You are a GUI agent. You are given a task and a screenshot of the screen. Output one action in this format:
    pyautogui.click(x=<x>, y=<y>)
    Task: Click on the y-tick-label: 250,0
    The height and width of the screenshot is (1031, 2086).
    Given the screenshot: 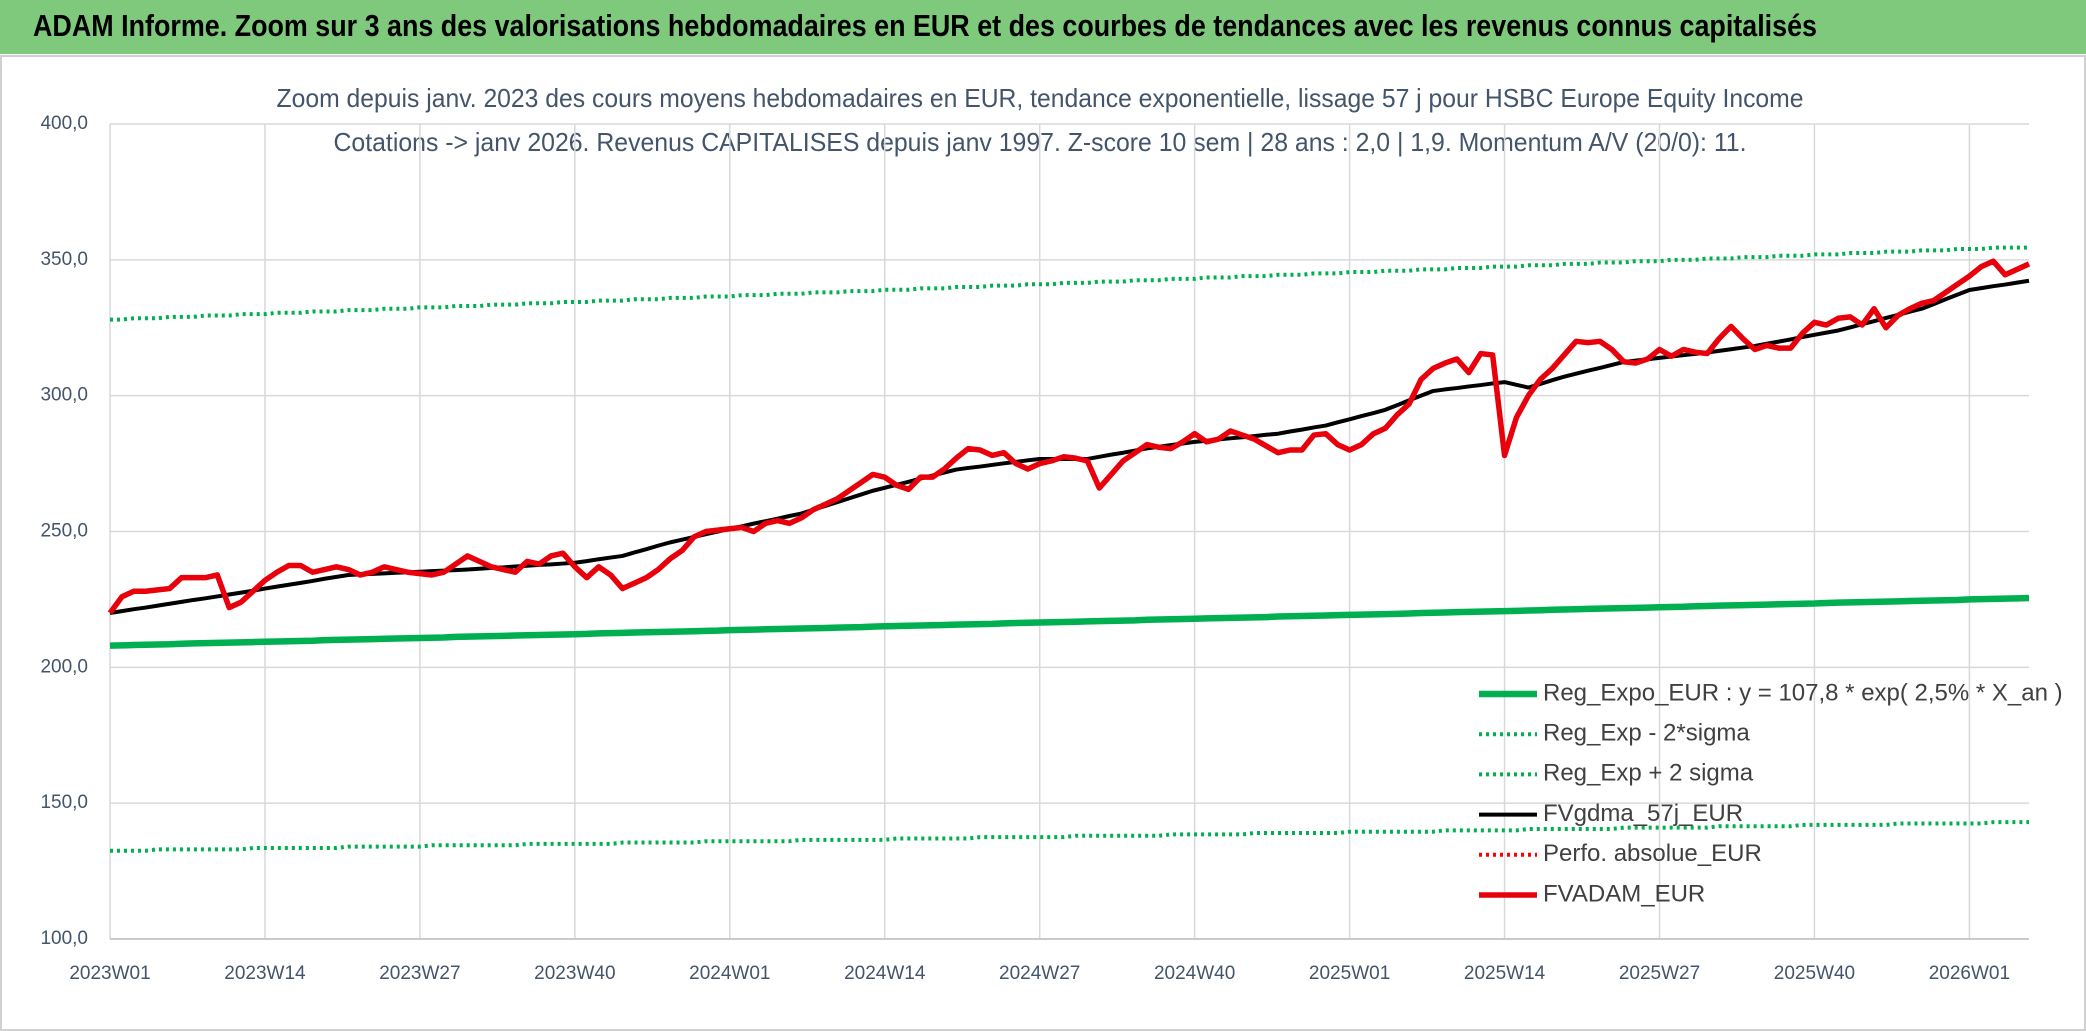 What is the action you would take?
    pyautogui.click(x=64, y=531)
    